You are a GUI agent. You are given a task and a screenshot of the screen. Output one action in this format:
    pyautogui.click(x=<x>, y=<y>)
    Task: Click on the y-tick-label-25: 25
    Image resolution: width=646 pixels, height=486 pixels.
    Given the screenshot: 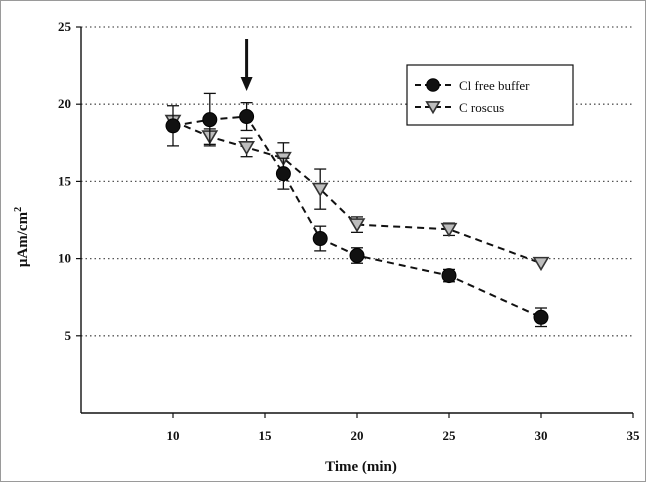 What is the action you would take?
    pyautogui.click(x=65, y=26)
    